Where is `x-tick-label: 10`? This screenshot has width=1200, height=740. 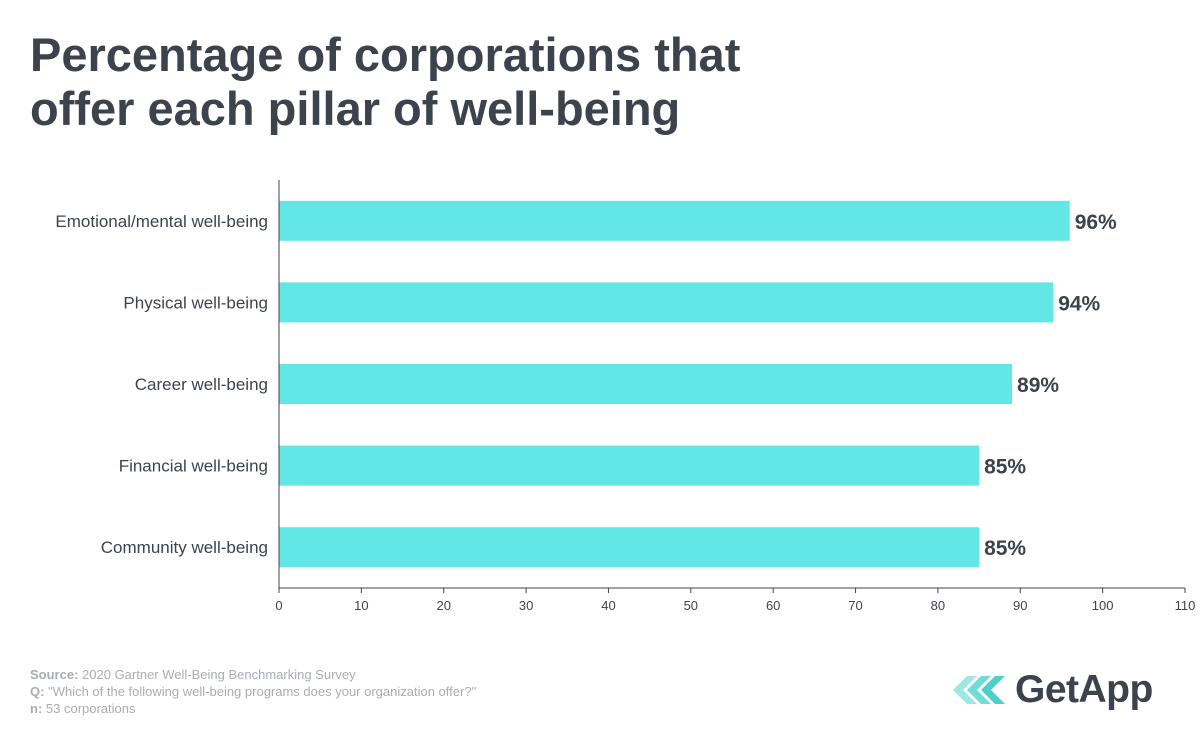 x-tick-label: 10 is located at coordinates (361, 605).